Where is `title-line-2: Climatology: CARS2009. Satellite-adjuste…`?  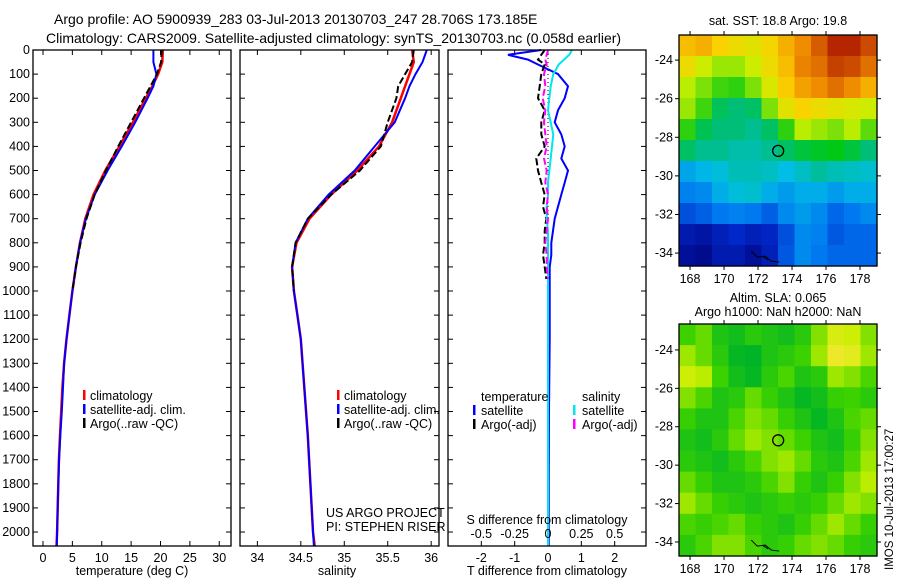
title-line-2: Climatology: CARS2009. Satellite-adjuste… is located at coordinates (333, 38).